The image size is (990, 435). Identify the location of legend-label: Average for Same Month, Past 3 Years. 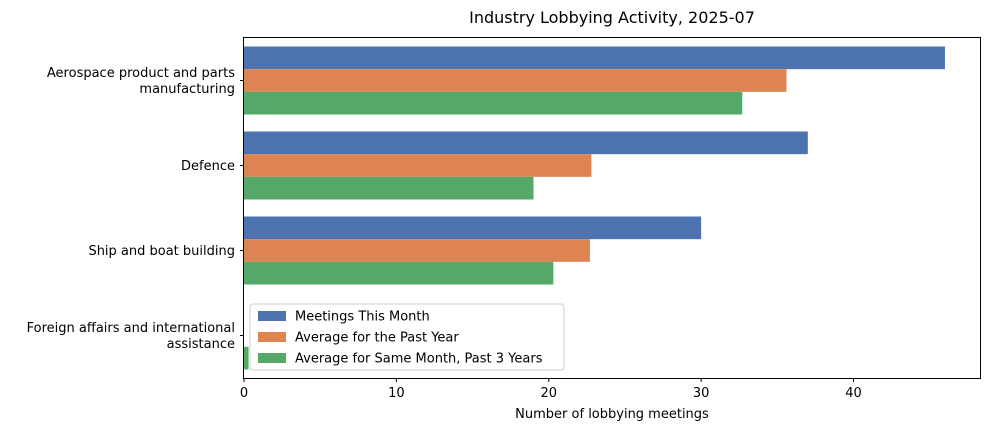
(419, 359).